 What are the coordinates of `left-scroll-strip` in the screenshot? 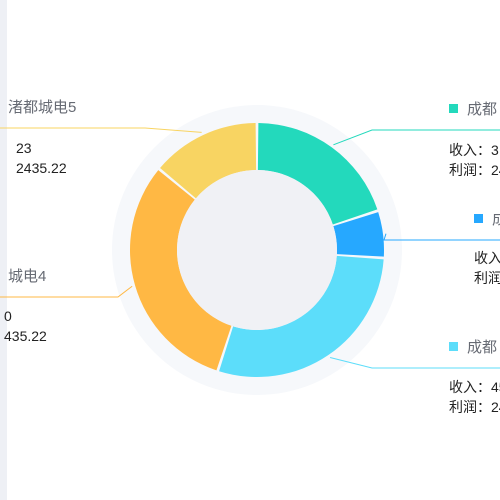 It's located at (3, 250).